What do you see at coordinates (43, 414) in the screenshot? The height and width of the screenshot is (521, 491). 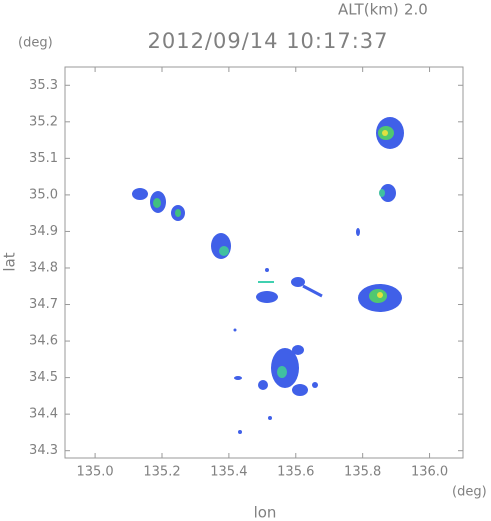 I see `y-tick-label: 34.4` at bounding box center [43, 414].